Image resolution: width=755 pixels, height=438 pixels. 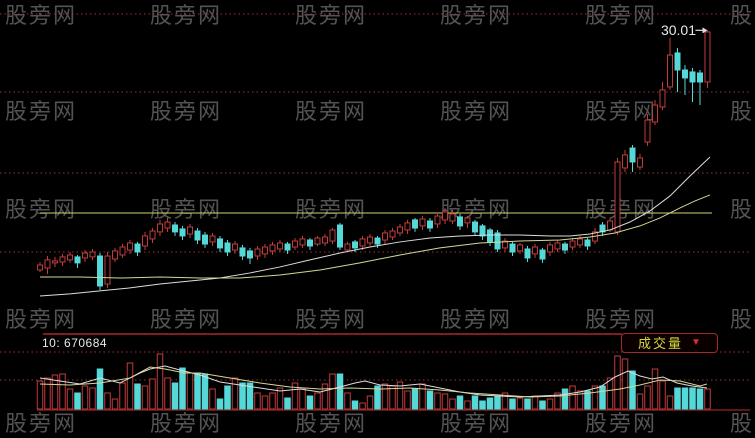 I want to click on volume-bars, so click(x=373, y=381).